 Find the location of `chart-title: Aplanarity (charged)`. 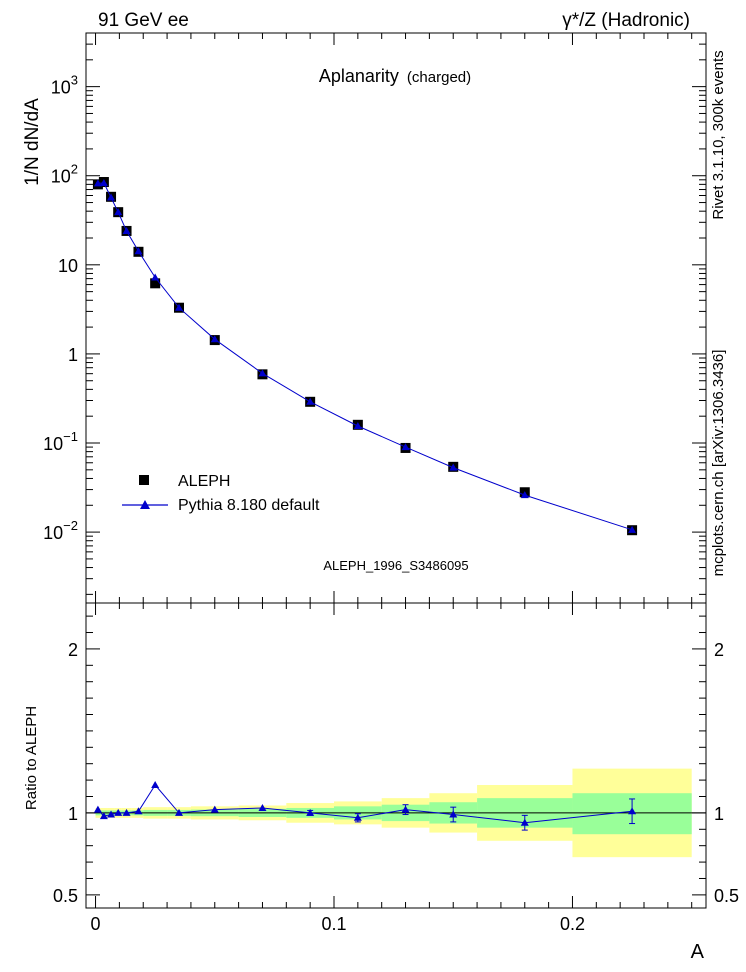

chart-title: Aplanarity (charged) is located at coordinates (395, 76).